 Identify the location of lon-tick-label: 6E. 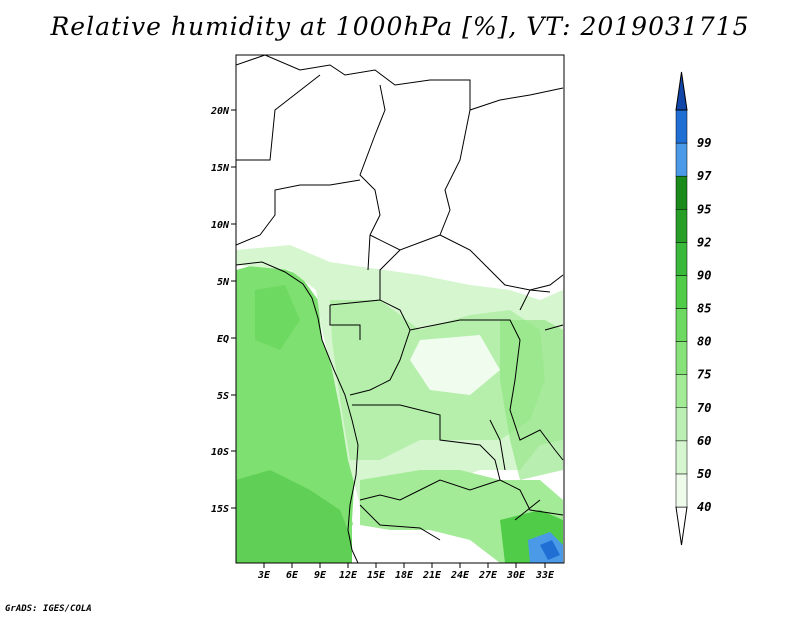
(292, 575).